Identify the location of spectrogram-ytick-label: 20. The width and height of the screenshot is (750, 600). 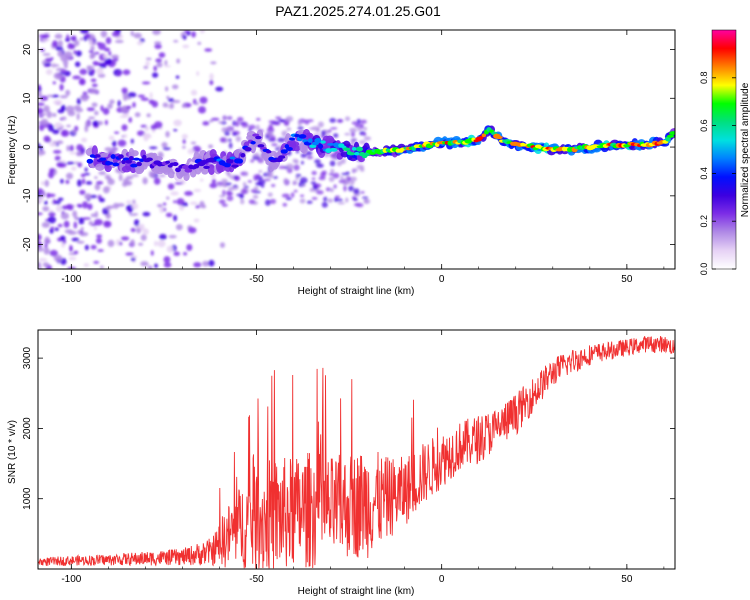
(27, 50).